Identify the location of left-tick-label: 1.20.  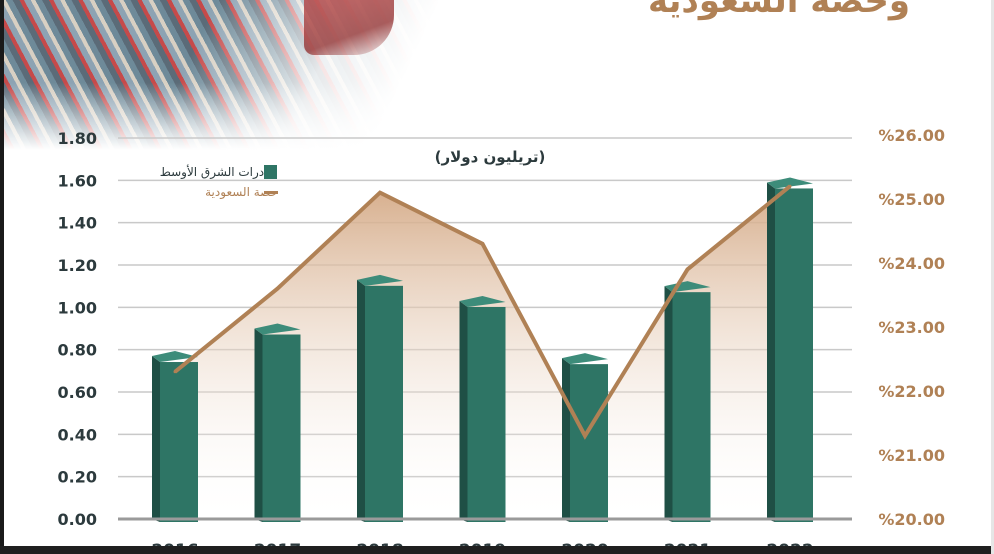
(77, 265).